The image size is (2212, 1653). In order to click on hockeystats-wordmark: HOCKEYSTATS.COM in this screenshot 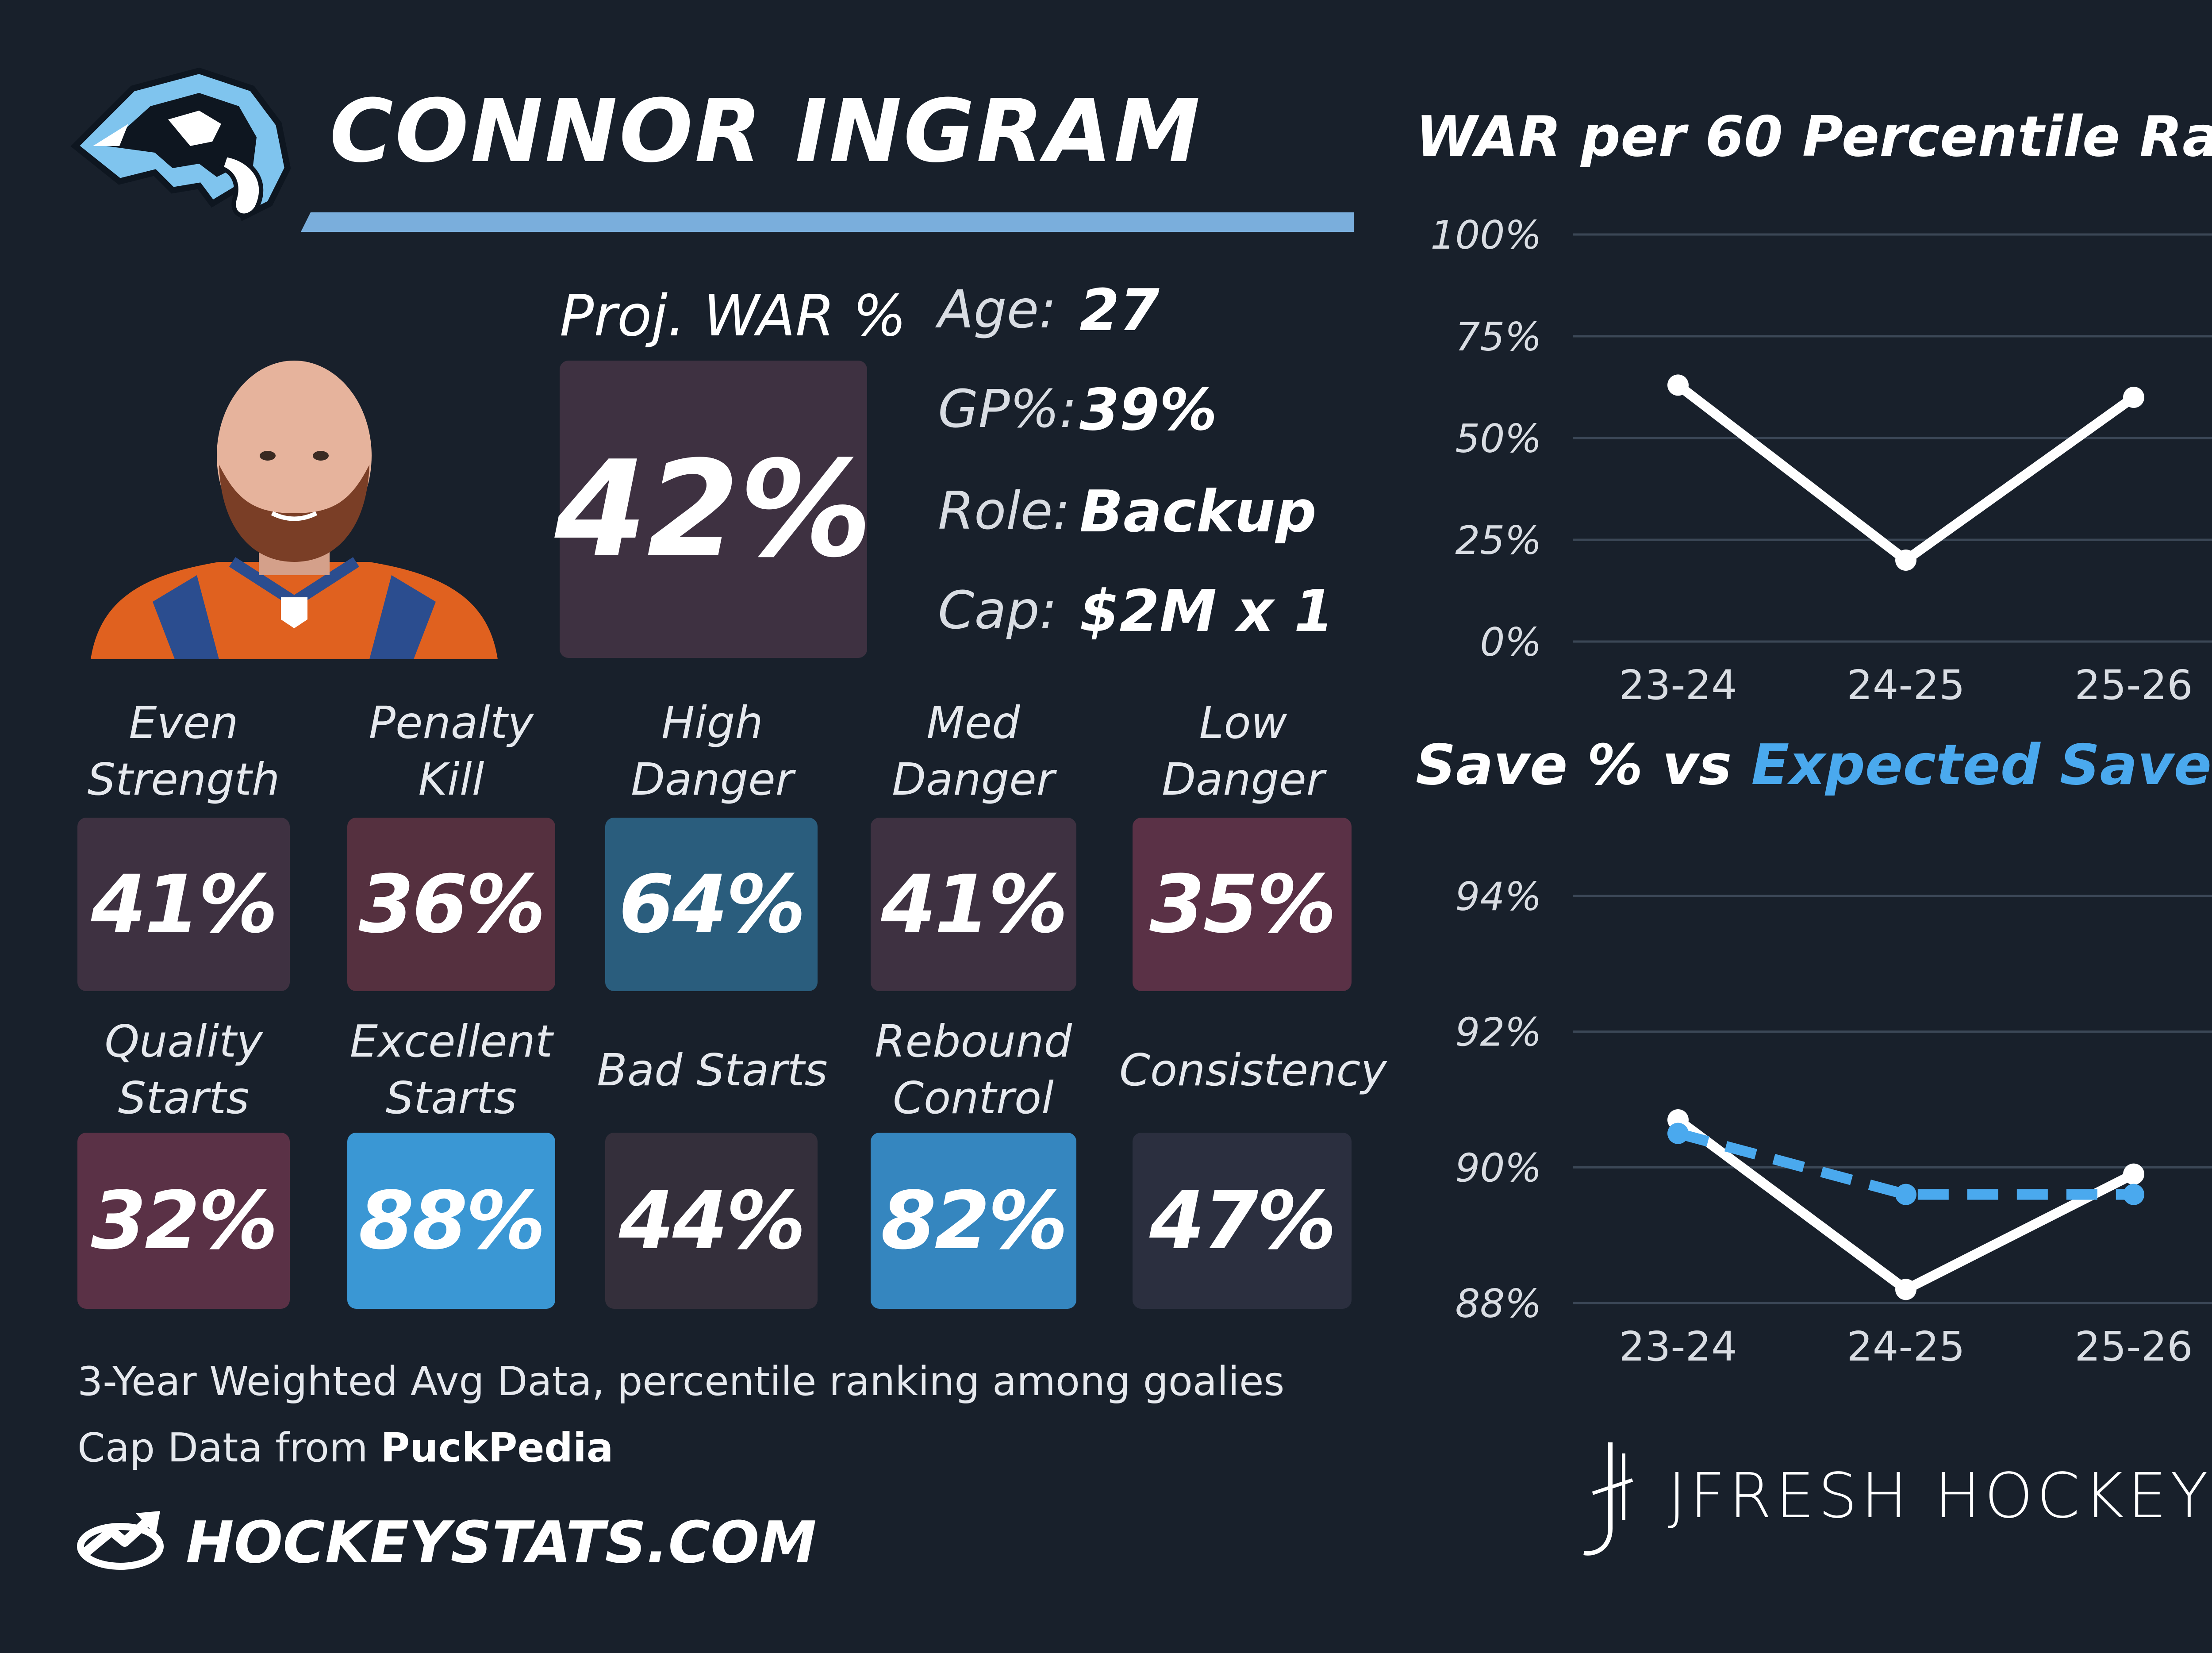, I will do `click(502, 1542)`.